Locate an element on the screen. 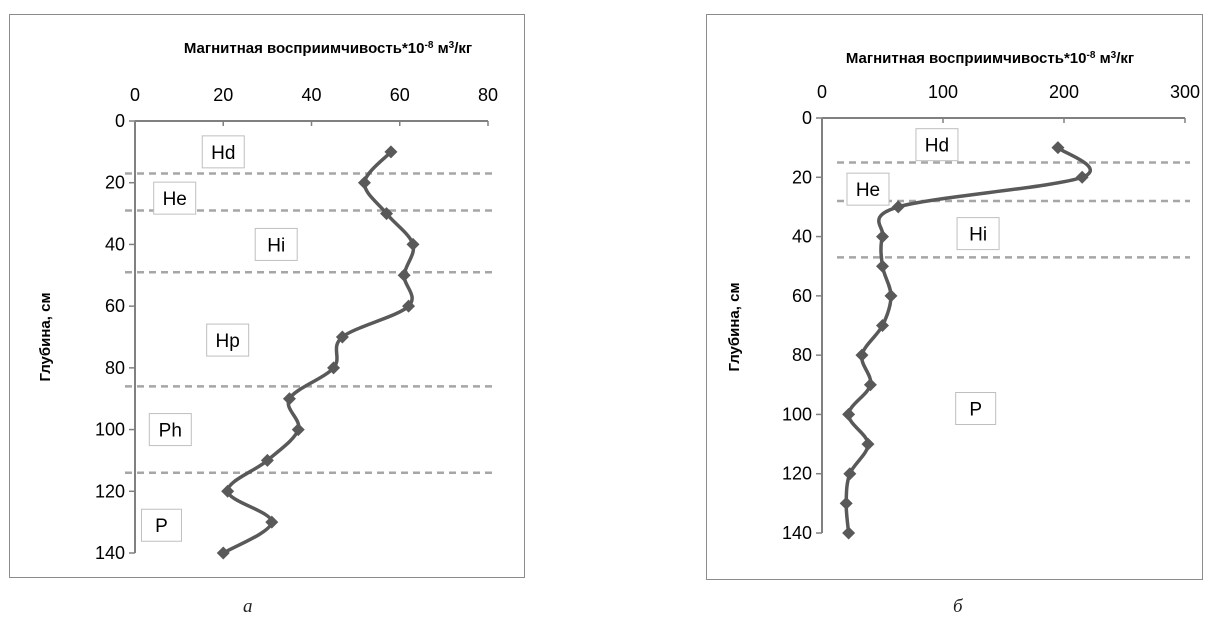 The height and width of the screenshot is (619, 1216). chart-b-x-tick-label: 300 is located at coordinates (1185, 92).